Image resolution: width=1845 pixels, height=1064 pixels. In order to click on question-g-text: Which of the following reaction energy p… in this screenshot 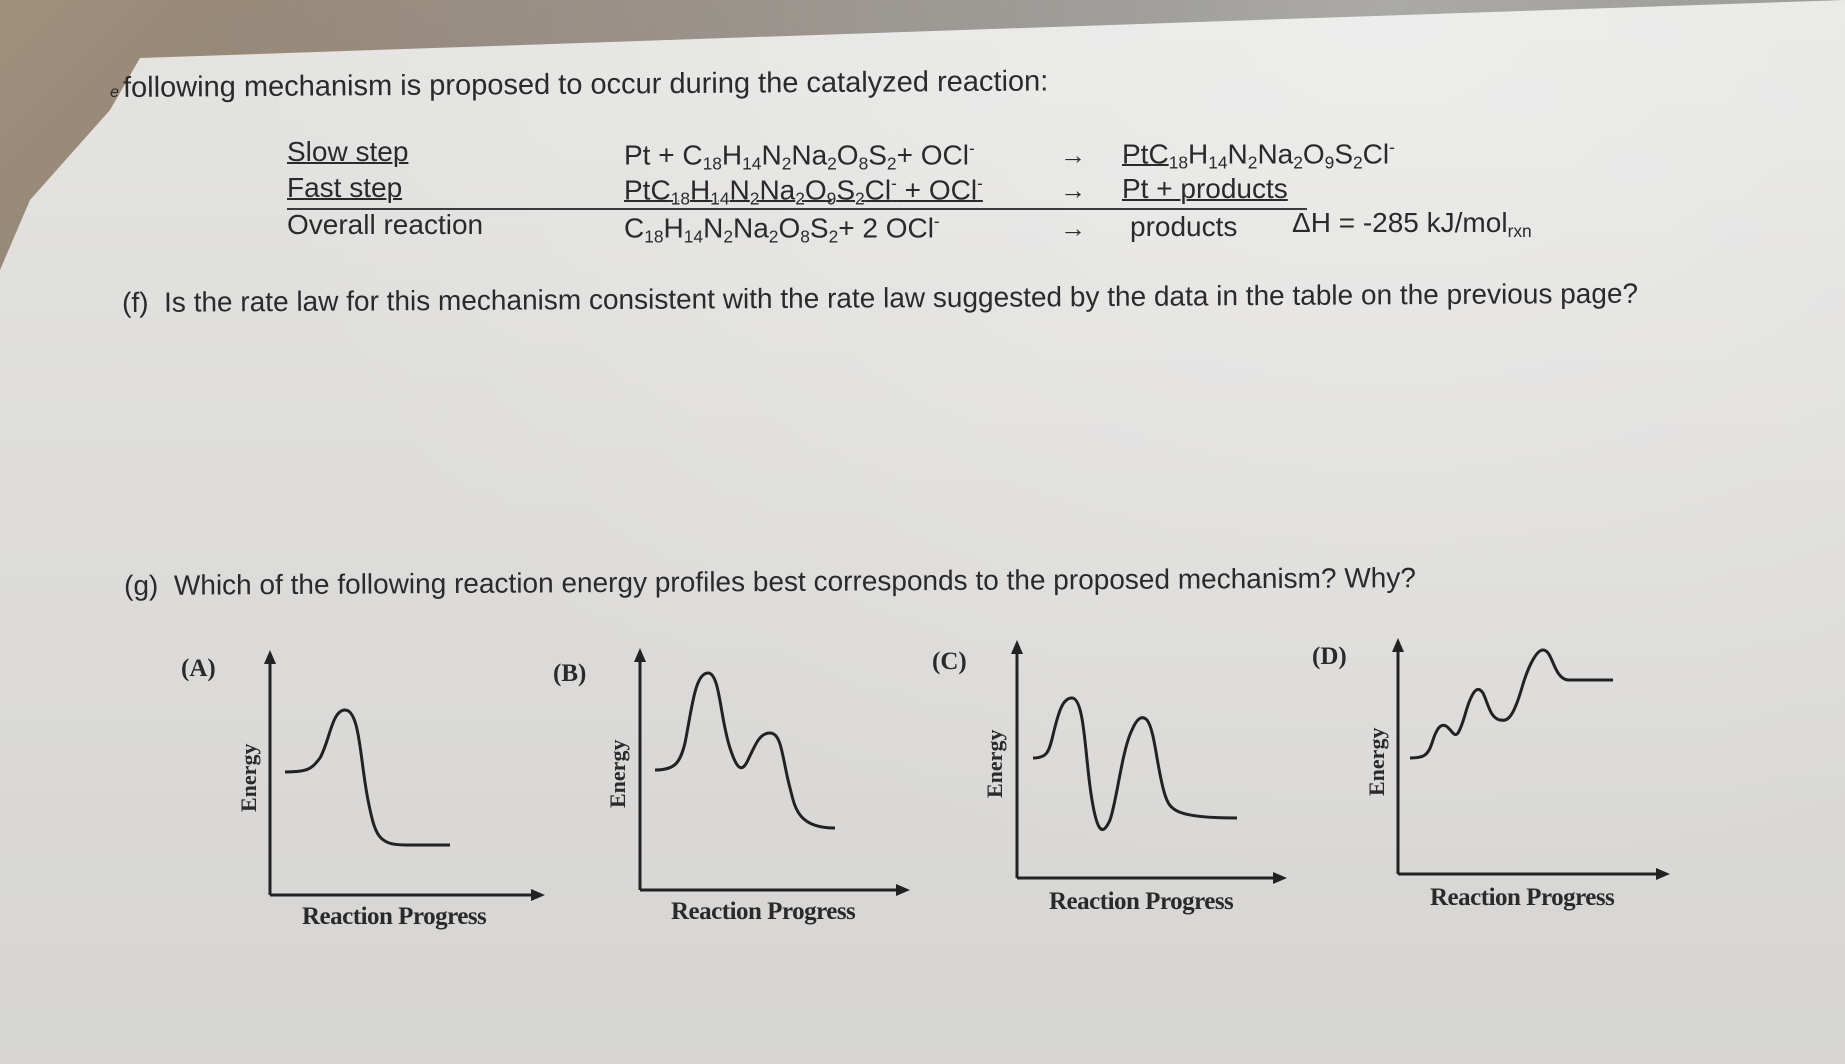, I will do `click(794, 581)`.